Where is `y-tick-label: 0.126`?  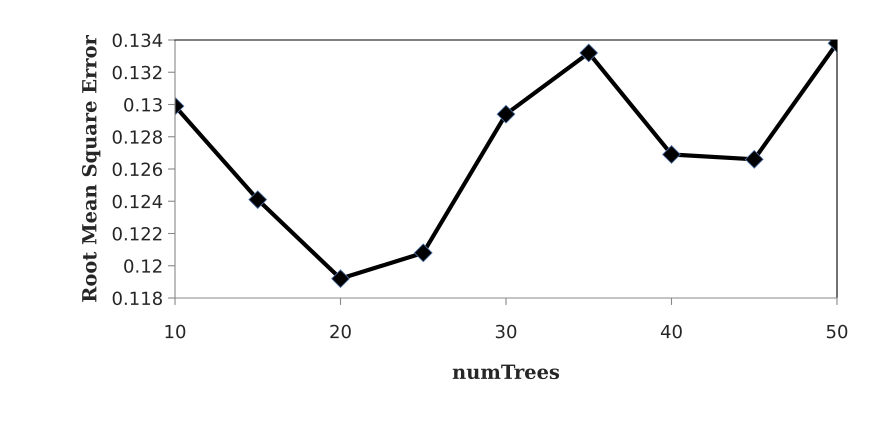
y-tick-label: 0.126 is located at coordinates (137, 169).